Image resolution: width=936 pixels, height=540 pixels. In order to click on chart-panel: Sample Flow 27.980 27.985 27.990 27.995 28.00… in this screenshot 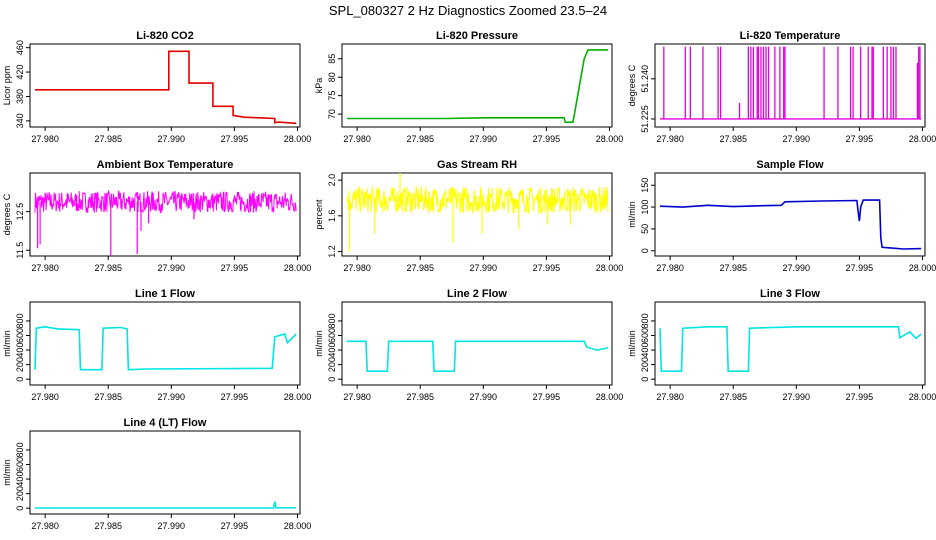, I will do `click(781, 216)`.